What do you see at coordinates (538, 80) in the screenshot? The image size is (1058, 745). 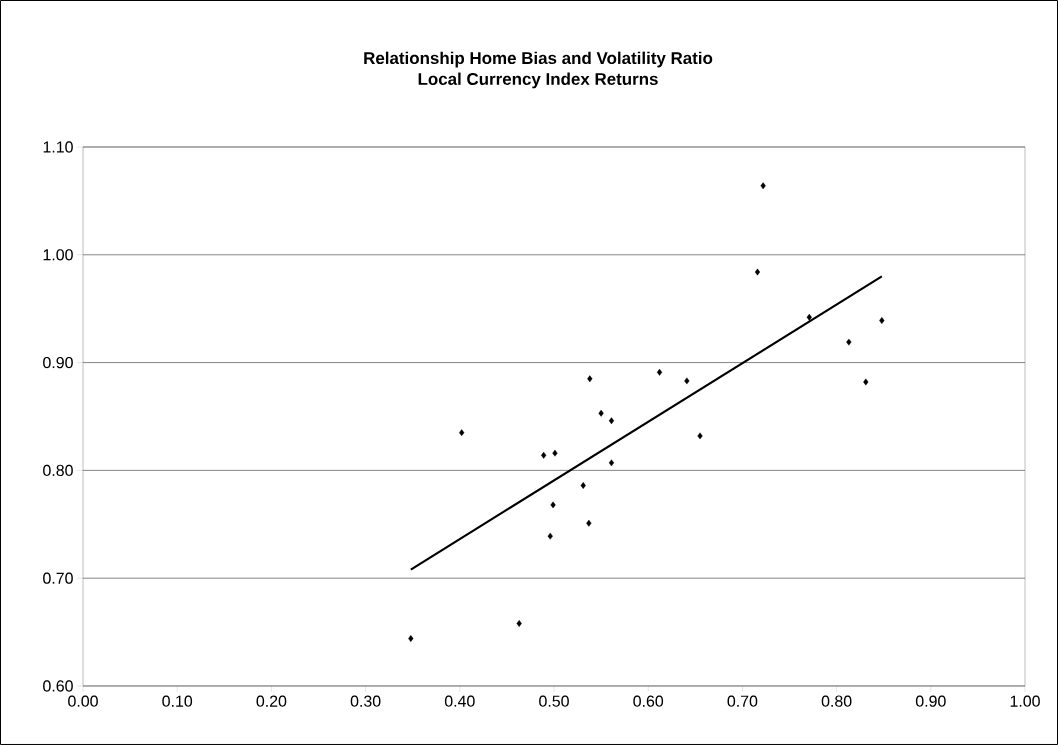 I see `chart-subtitle: Local Currency Index Returns` at bounding box center [538, 80].